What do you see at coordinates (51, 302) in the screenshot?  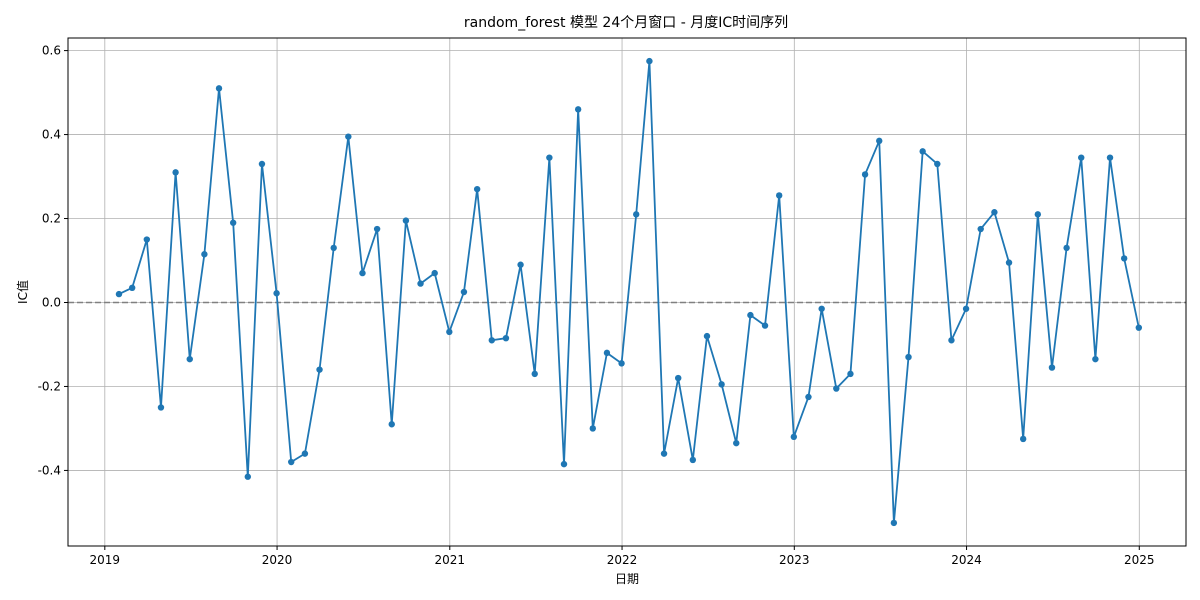 I see `y-tick-label: 0.0` at bounding box center [51, 302].